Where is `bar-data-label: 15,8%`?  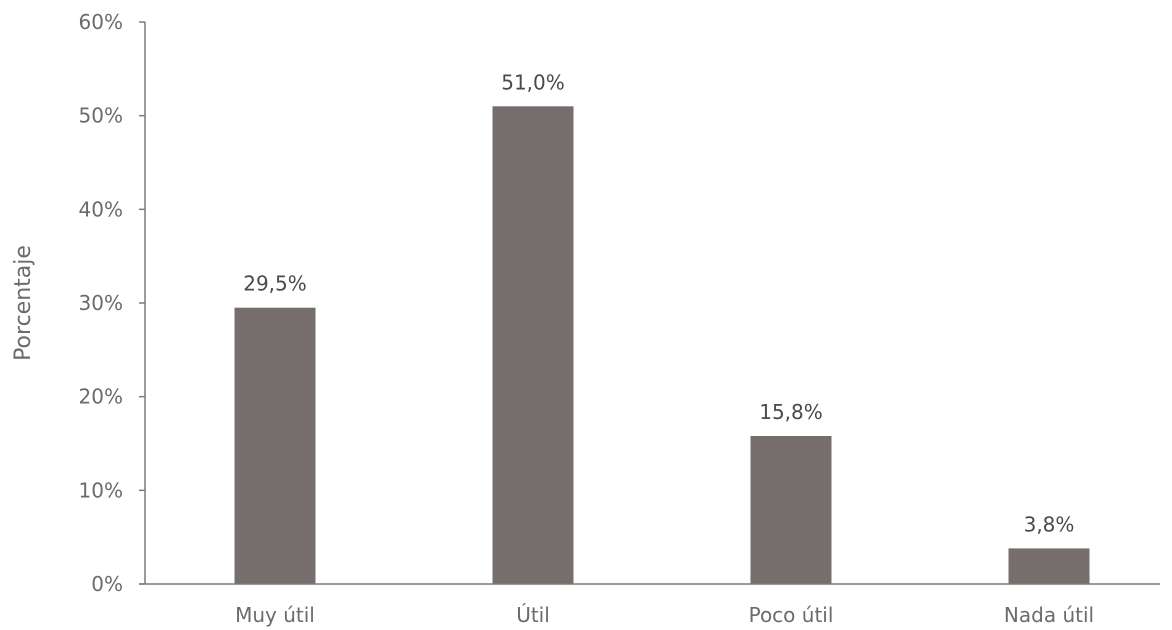 bar-data-label: 15,8% is located at coordinates (791, 412).